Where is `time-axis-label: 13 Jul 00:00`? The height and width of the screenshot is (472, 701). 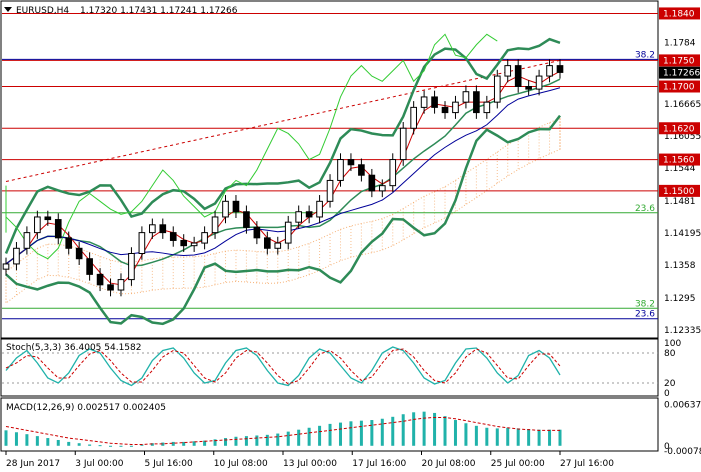 time-axis-label: 13 Jul 00:00 is located at coordinates (310, 464).